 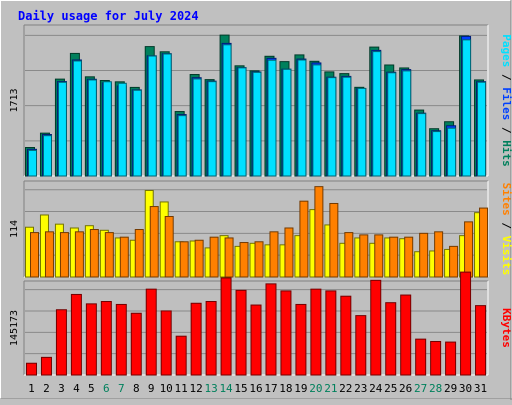 What do you see at coordinates (405, 388) in the screenshot?
I see `x-tick-label-day-26: 26` at bounding box center [405, 388].